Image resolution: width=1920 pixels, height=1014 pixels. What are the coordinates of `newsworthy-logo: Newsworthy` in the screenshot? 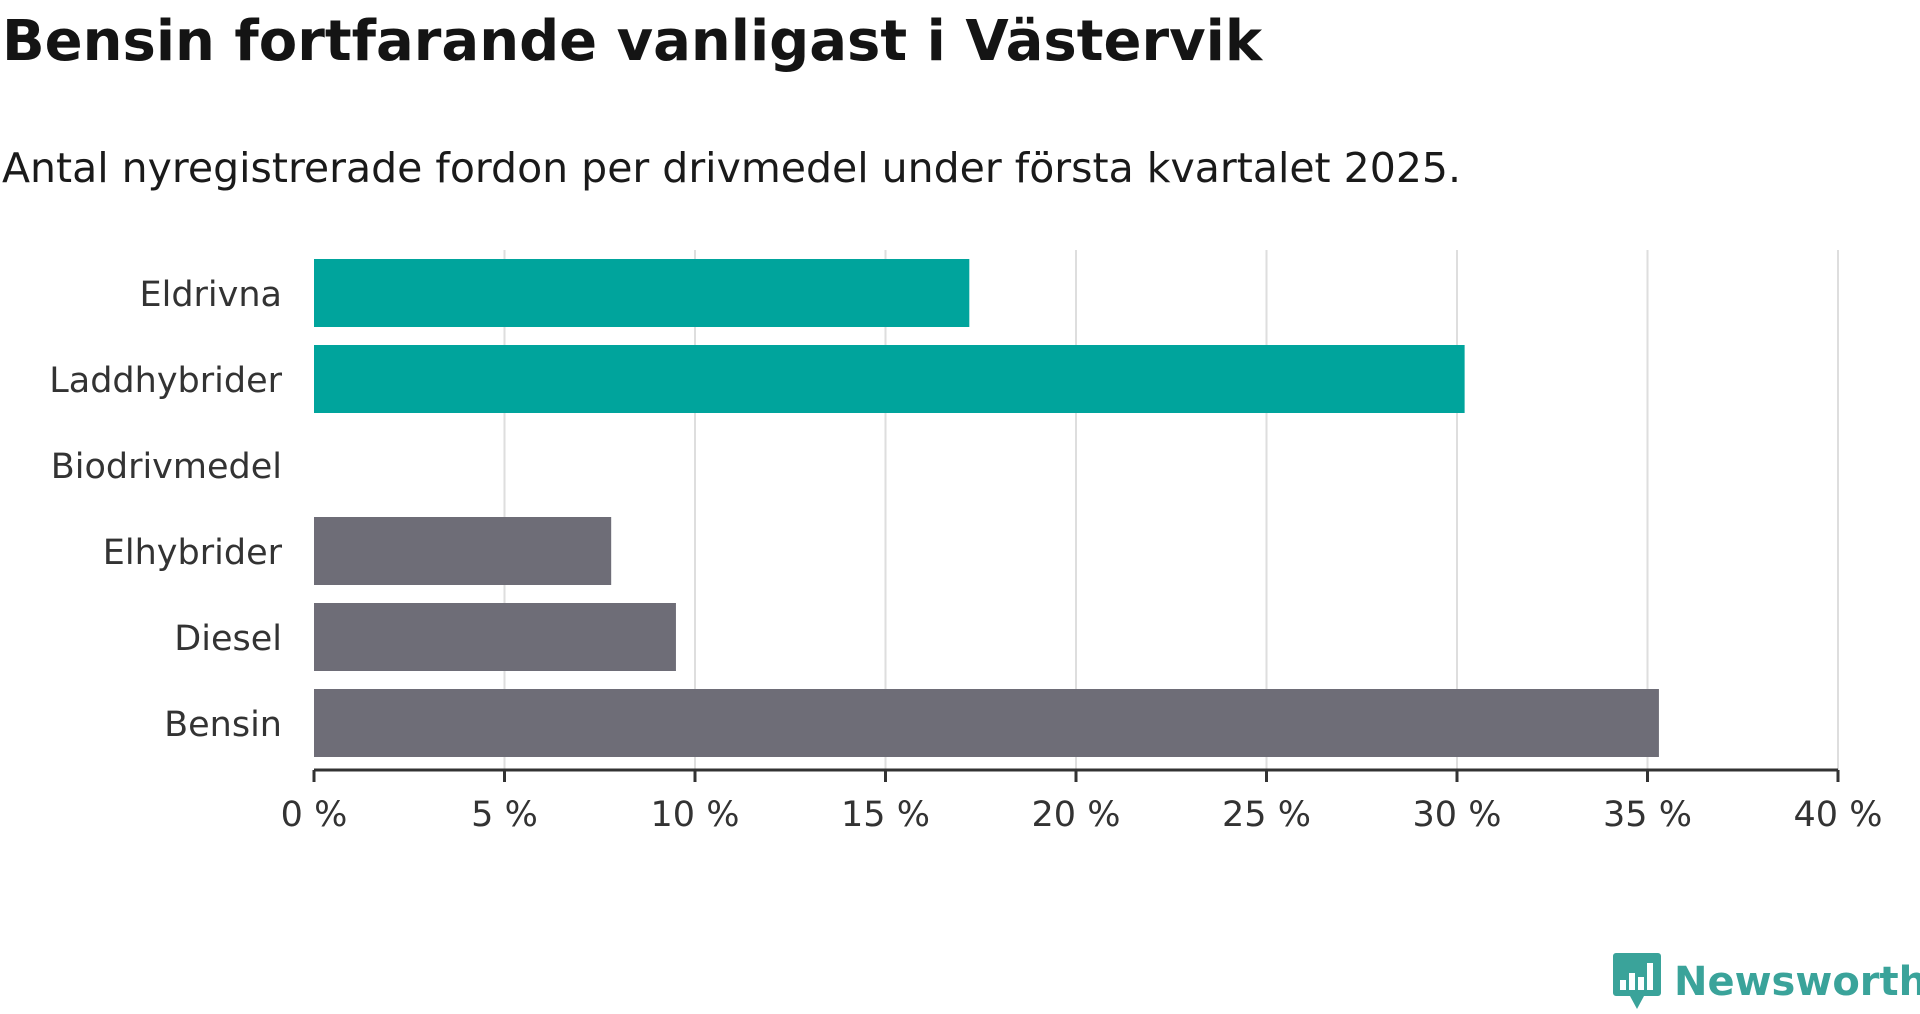 It's located at (1766, 982).